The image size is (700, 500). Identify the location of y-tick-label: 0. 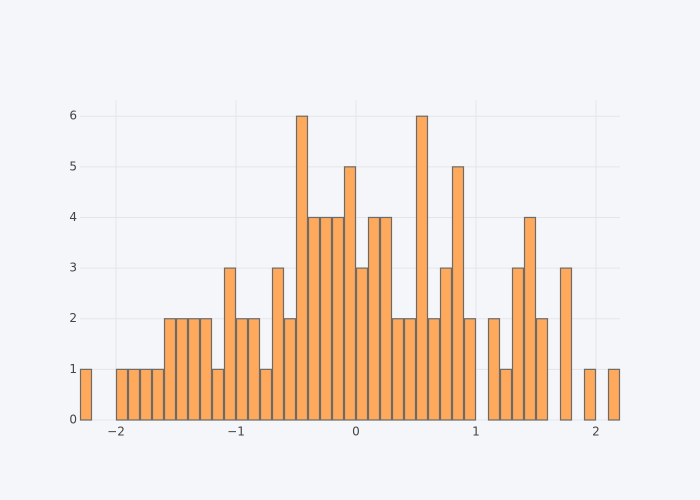
(73, 420).